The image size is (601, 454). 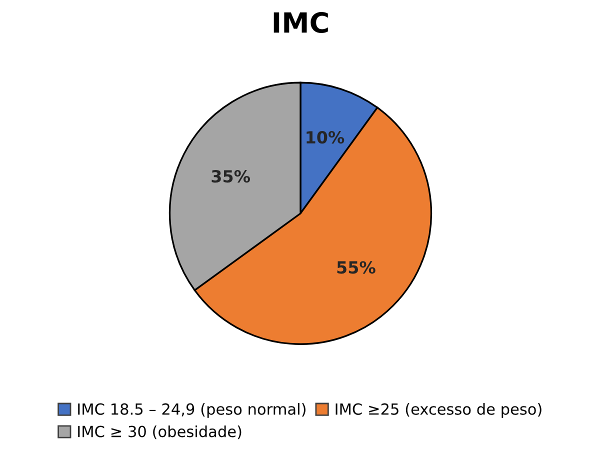 I want to click on data-label: 35%, so click(x=231, y=176).